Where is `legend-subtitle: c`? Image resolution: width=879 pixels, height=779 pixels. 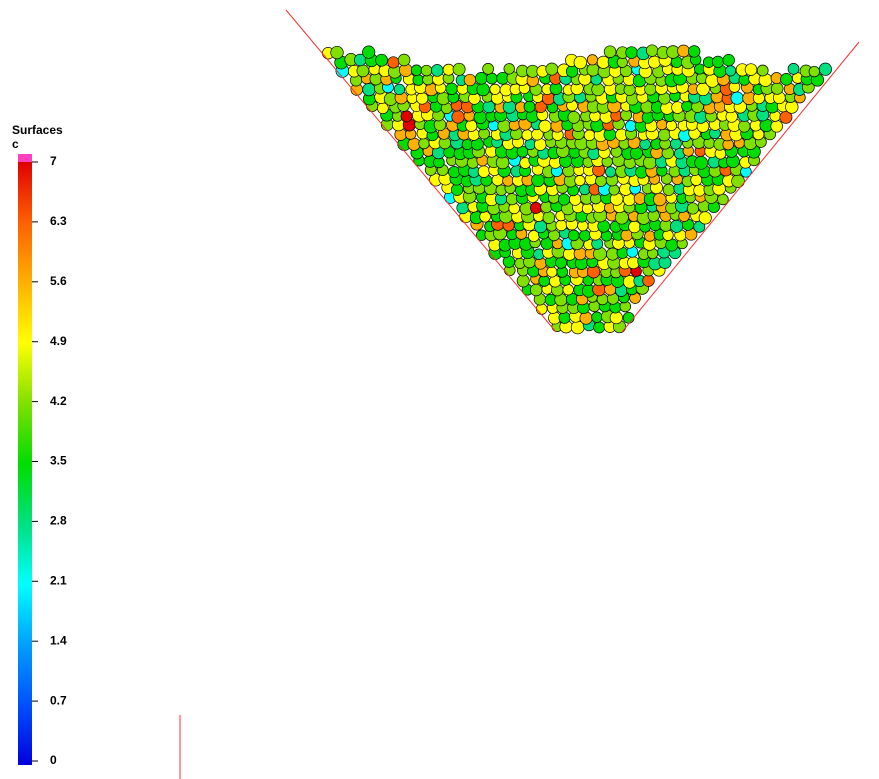
legend-subtitle: c is located at coordinates (15, 144).